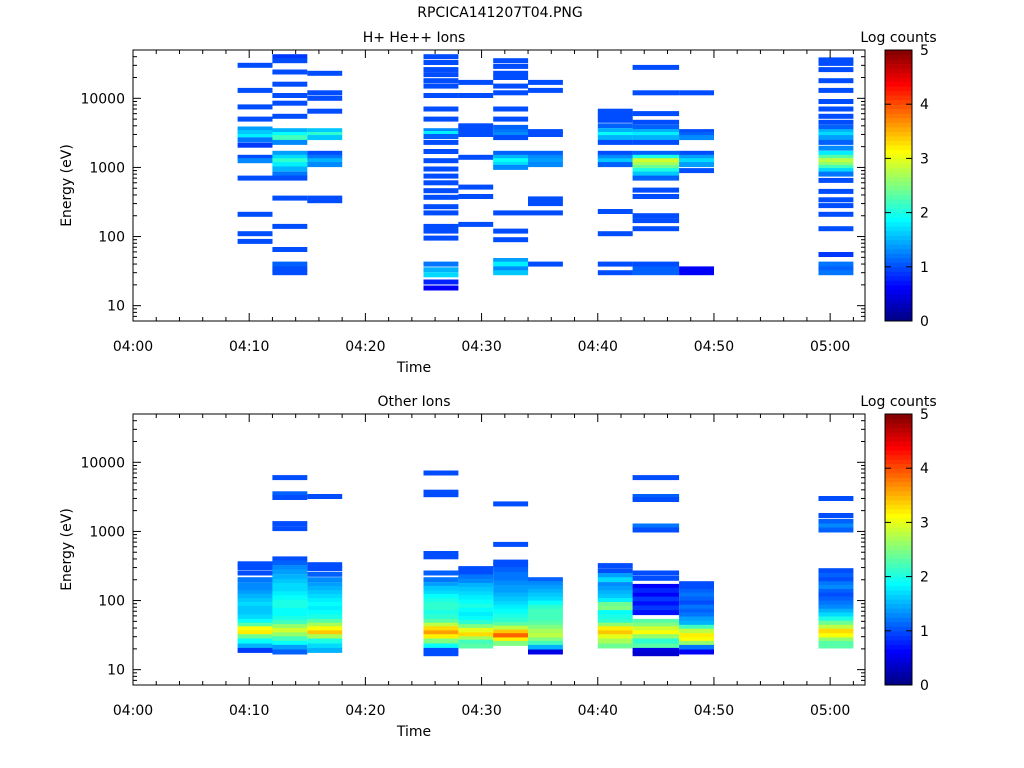  What do you see at coordinates (714, 347) in the screenshot?
I see `x-tick-label: 04:50` at bounding box center [714, 347].